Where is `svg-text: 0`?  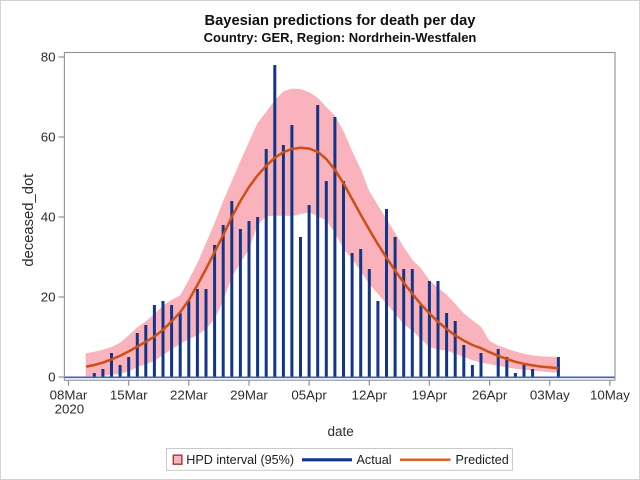 svg-text: 0 is located at coordinates (51, 376).